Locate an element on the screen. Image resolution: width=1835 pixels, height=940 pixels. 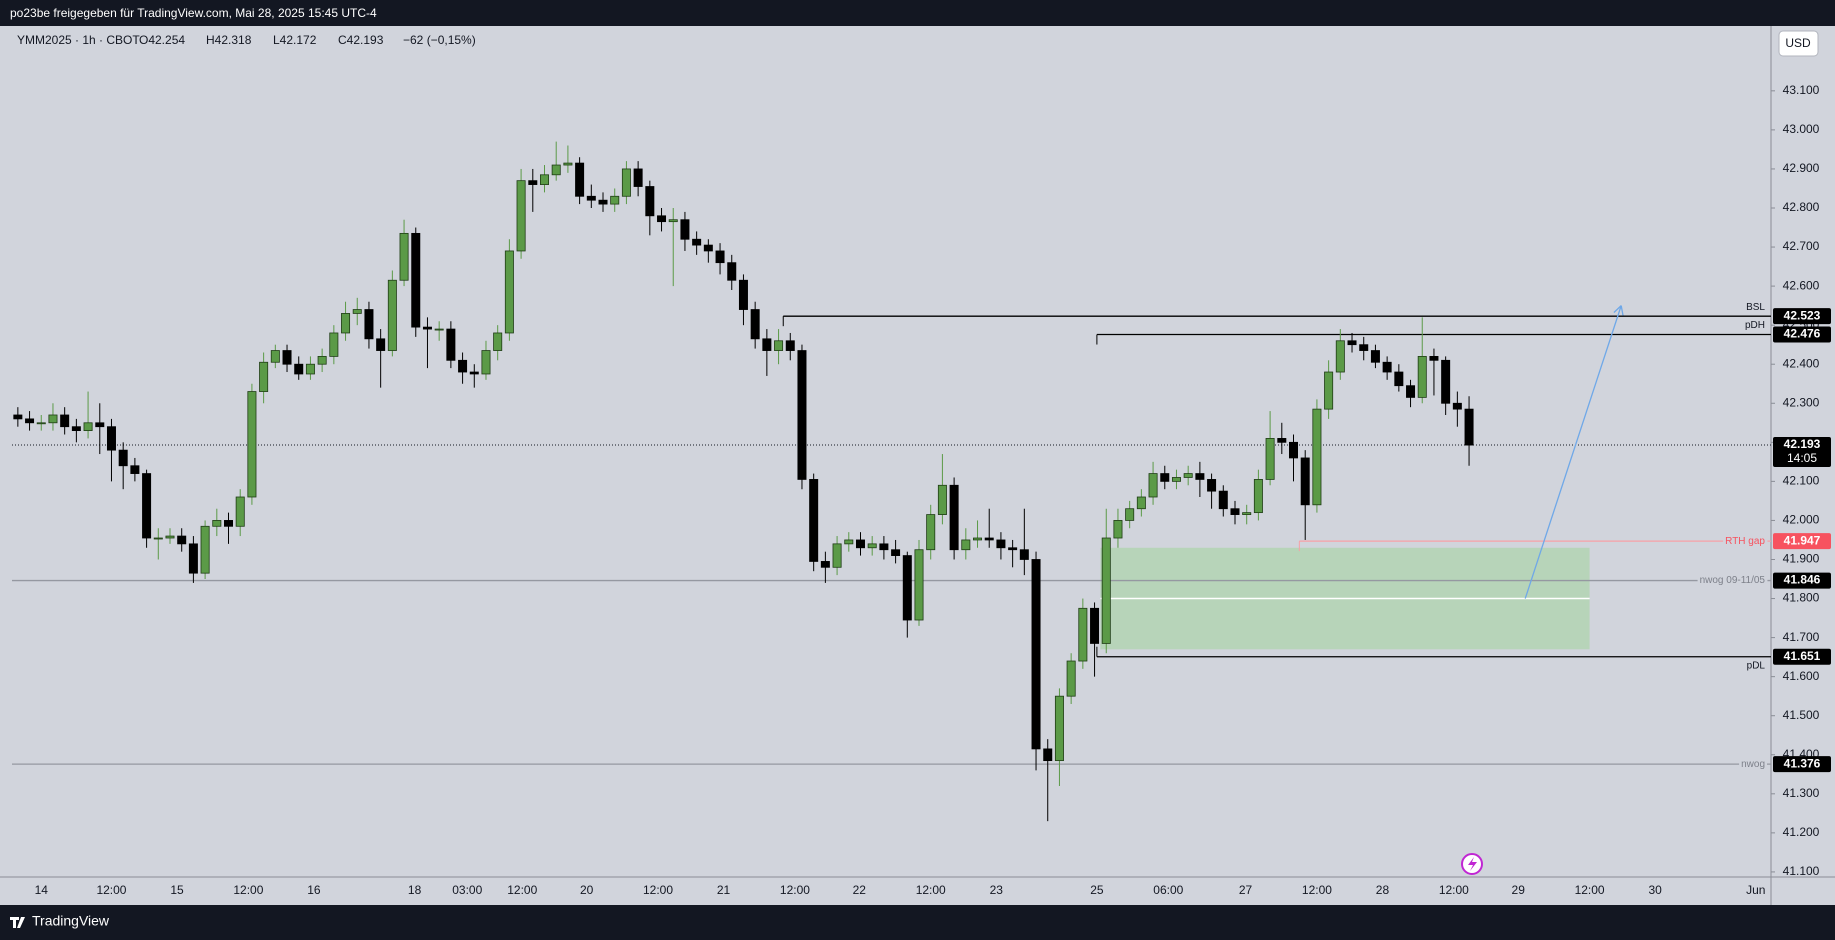
y-tick-label: 41.800 is located at coordinates (1801, 598).